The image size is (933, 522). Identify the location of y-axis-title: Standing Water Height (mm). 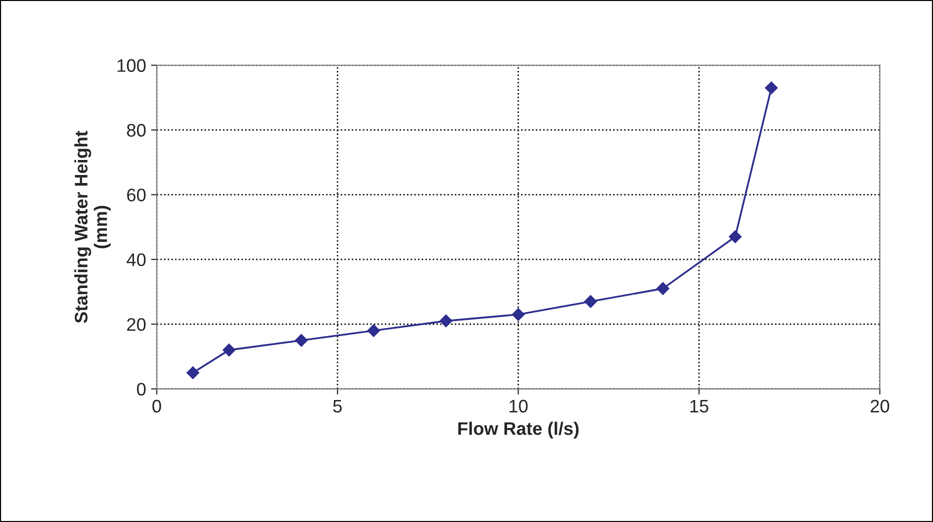
(92, 227).